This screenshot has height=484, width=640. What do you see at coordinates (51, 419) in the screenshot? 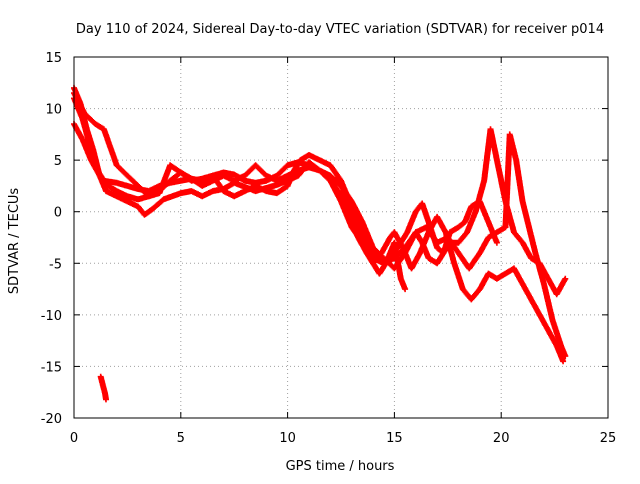
I see `y-tick-label: -20` at bounding box center [51, 419].